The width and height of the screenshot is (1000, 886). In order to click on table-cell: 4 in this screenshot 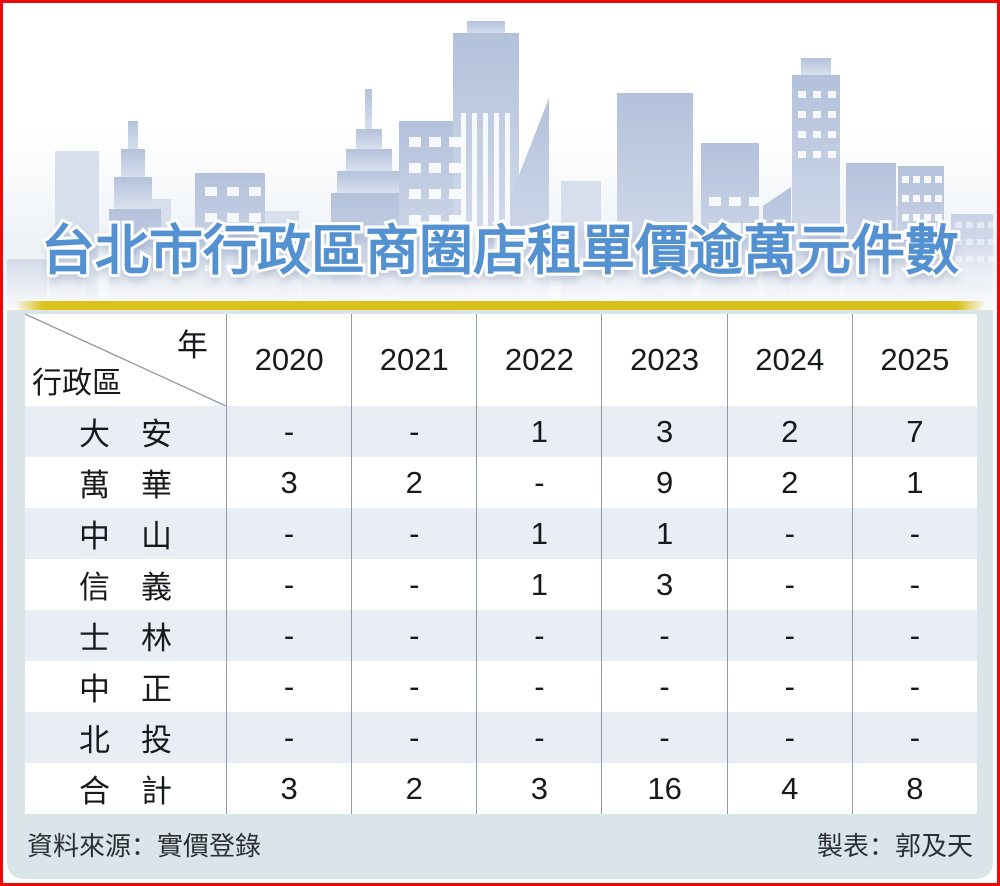, I will do `click(789, 788)`.